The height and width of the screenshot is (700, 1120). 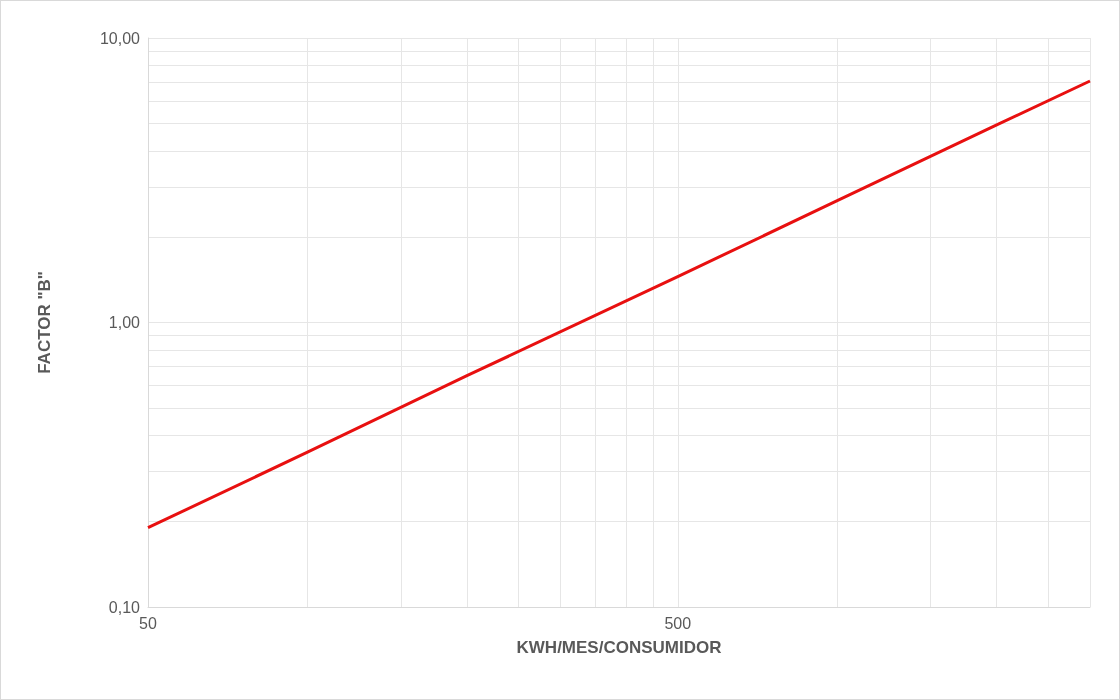 I want to click on y-tick-label: 0,10, so click(x=124, y=607).